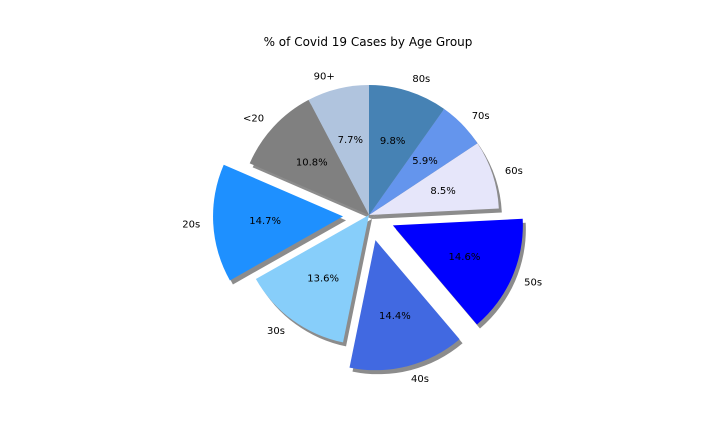  What do you see at coordinates (324, 77) in the screenshot?
I see `slice-label-90plus: 90+` at bounding box center [324, 77].